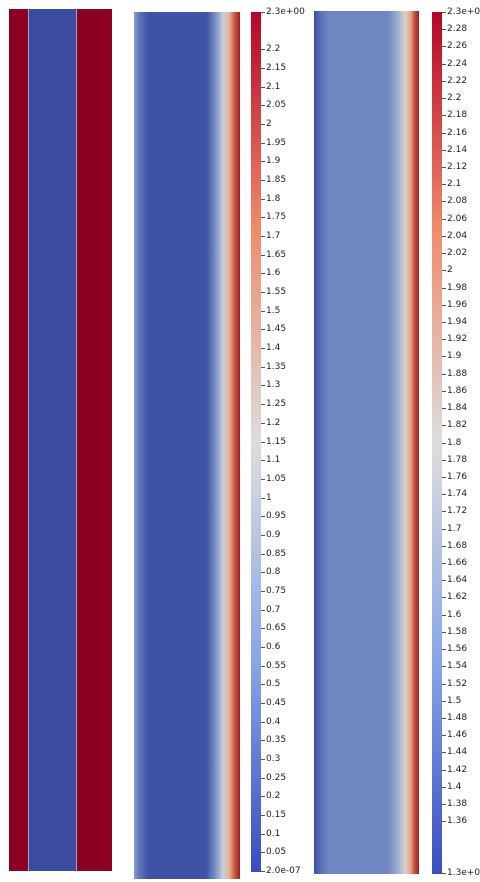 Image resolution: width=480 pixels, height=882 pixels. What do you see at coordinates (454, 786) in the screenshot?
I see `colorbar-narrow-range-tick-label: 1.4` at bounding box center [454, 786].